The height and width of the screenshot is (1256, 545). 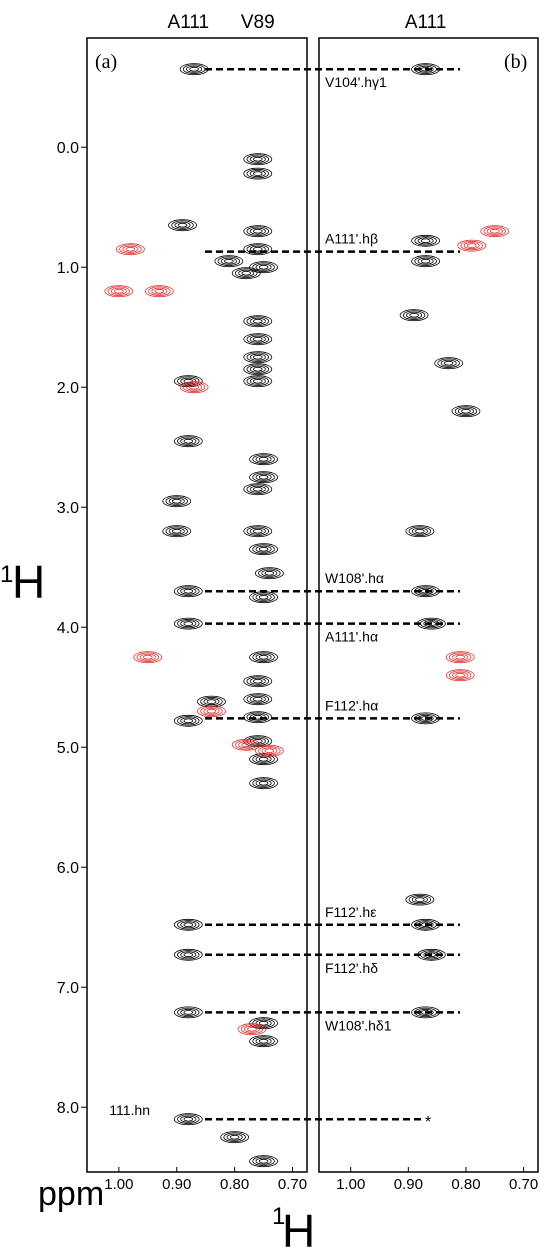 What do you see at coordinates (356, 82) in the screenshot?
I see `assignment-label: V104'.hγ1` at bounding box center [356, 82].